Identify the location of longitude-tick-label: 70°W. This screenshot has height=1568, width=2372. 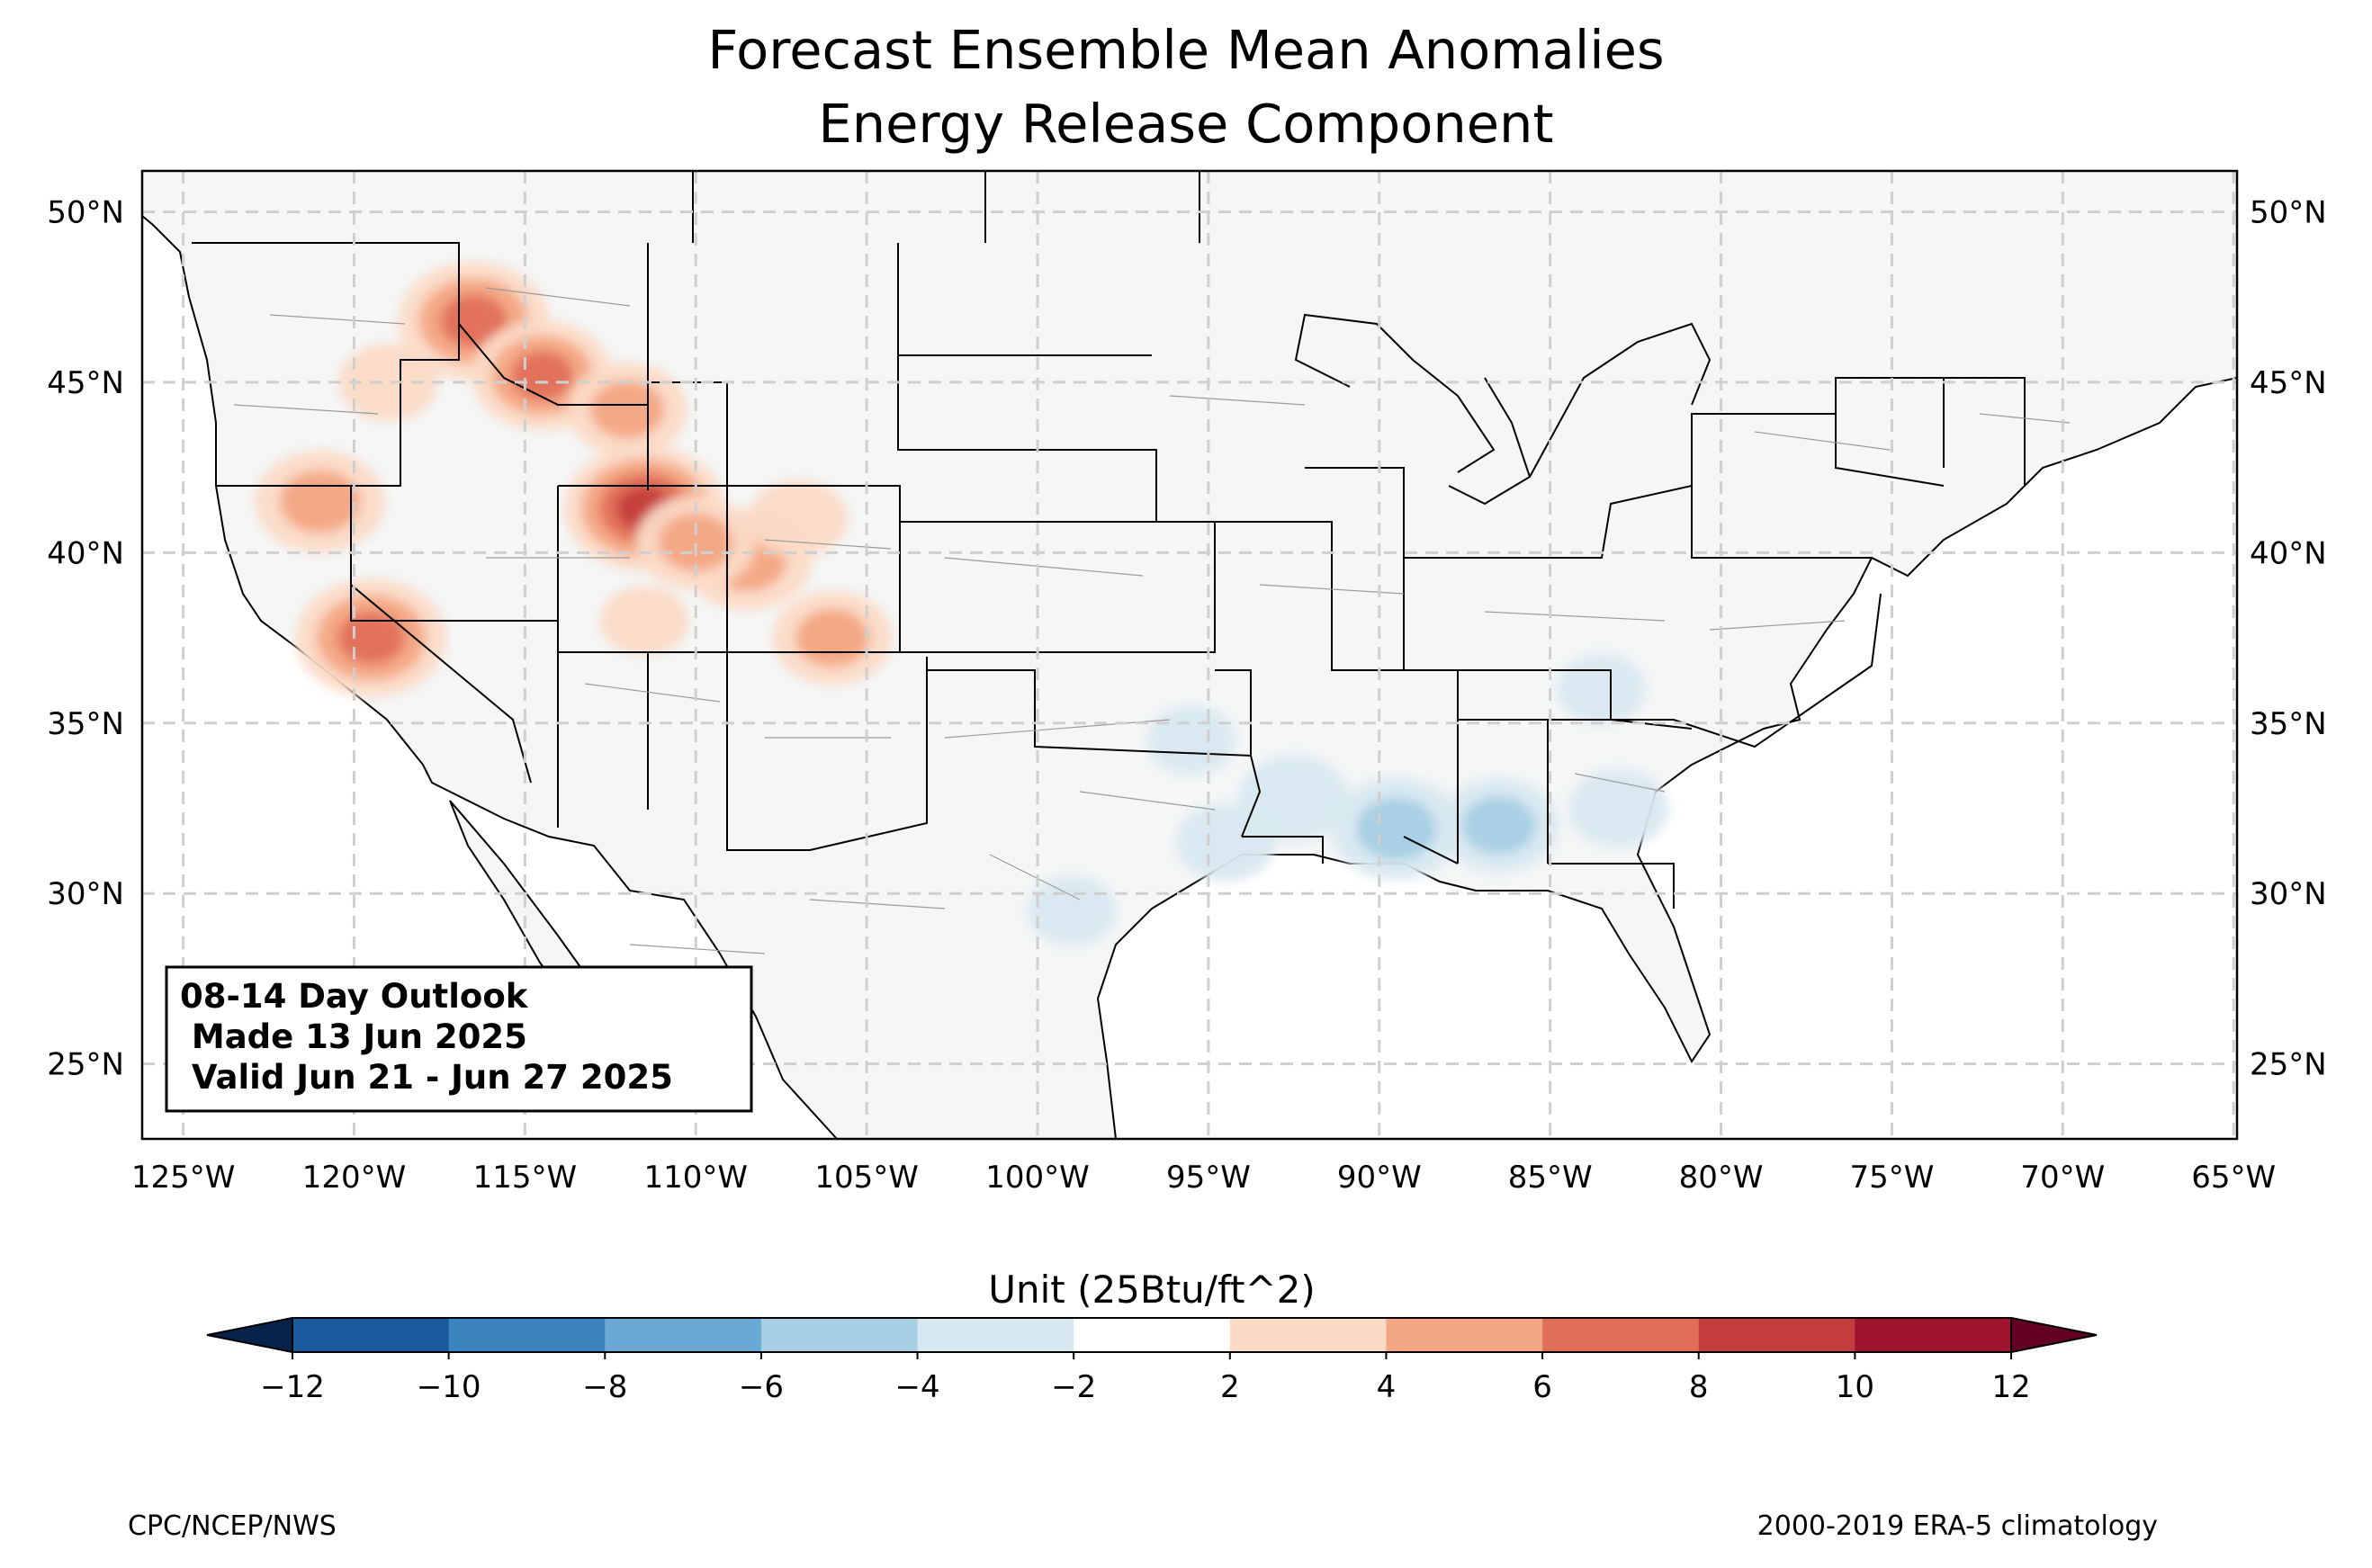
(2062, 1178).